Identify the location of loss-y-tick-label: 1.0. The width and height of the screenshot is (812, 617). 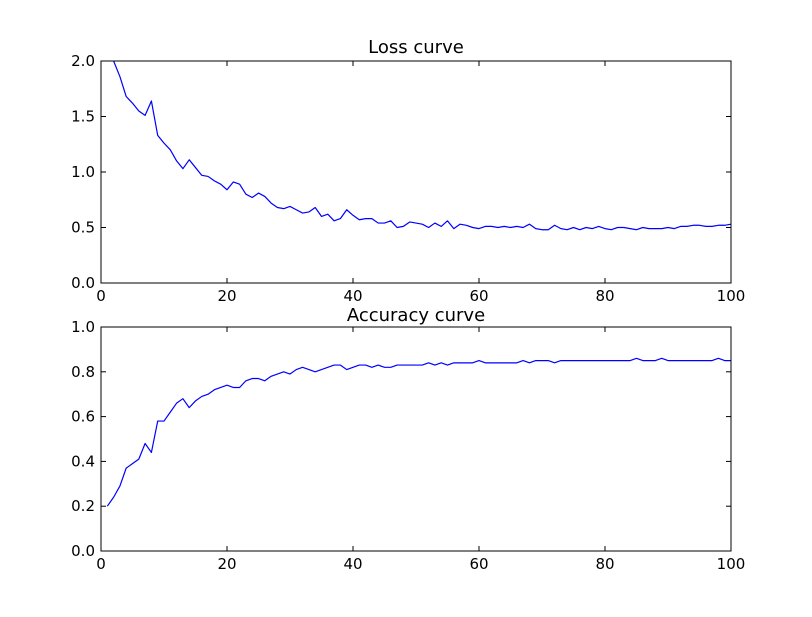
(83, 172).